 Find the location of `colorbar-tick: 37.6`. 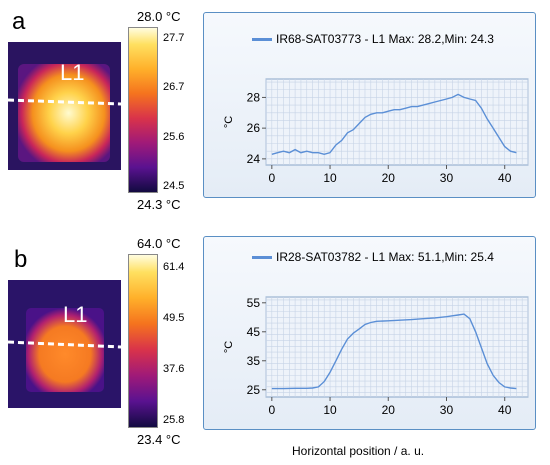

colorbar-tick: 37.6 is located at coordinates (174, 369).